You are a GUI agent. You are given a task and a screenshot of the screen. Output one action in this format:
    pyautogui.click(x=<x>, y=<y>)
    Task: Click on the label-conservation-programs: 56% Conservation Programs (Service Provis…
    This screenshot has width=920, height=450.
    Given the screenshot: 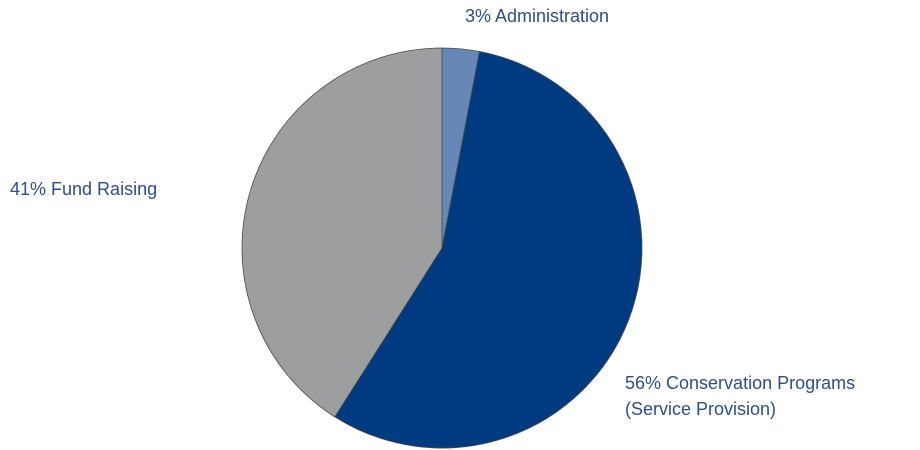 What is the action you would take?
    pyautogui.click(x=740, y=396)
    